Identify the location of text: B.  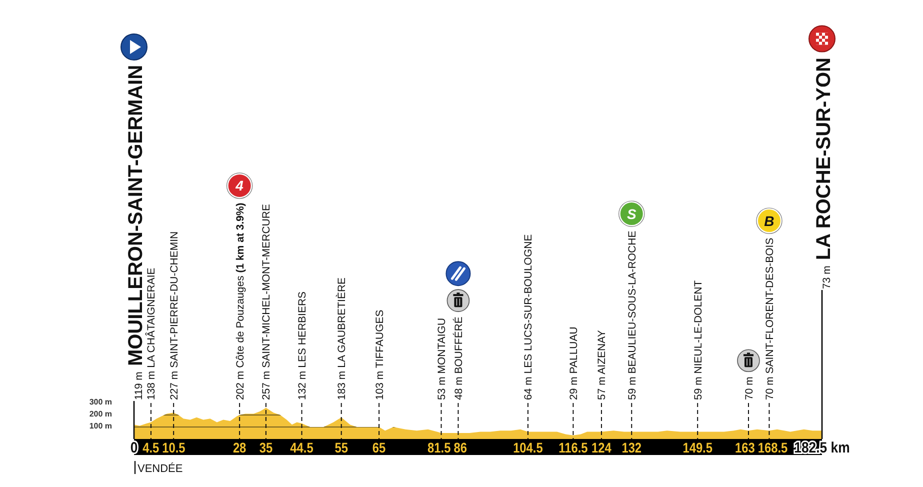
(769, 220).